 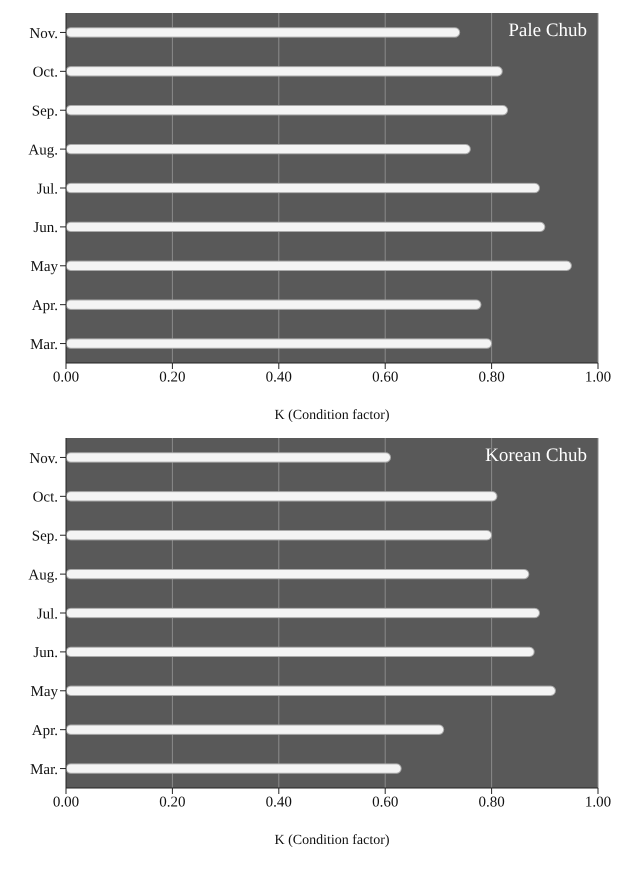 I want to click on chart-title: Korean Chub, so click(x=536, y=456).